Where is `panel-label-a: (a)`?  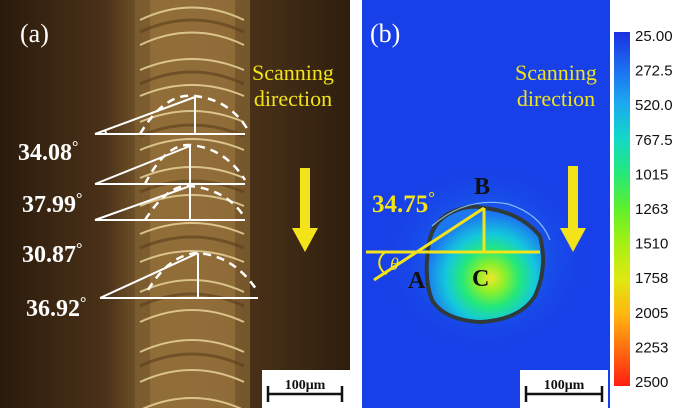 panel-label-a: (a) is located at coordinates (34, 33).